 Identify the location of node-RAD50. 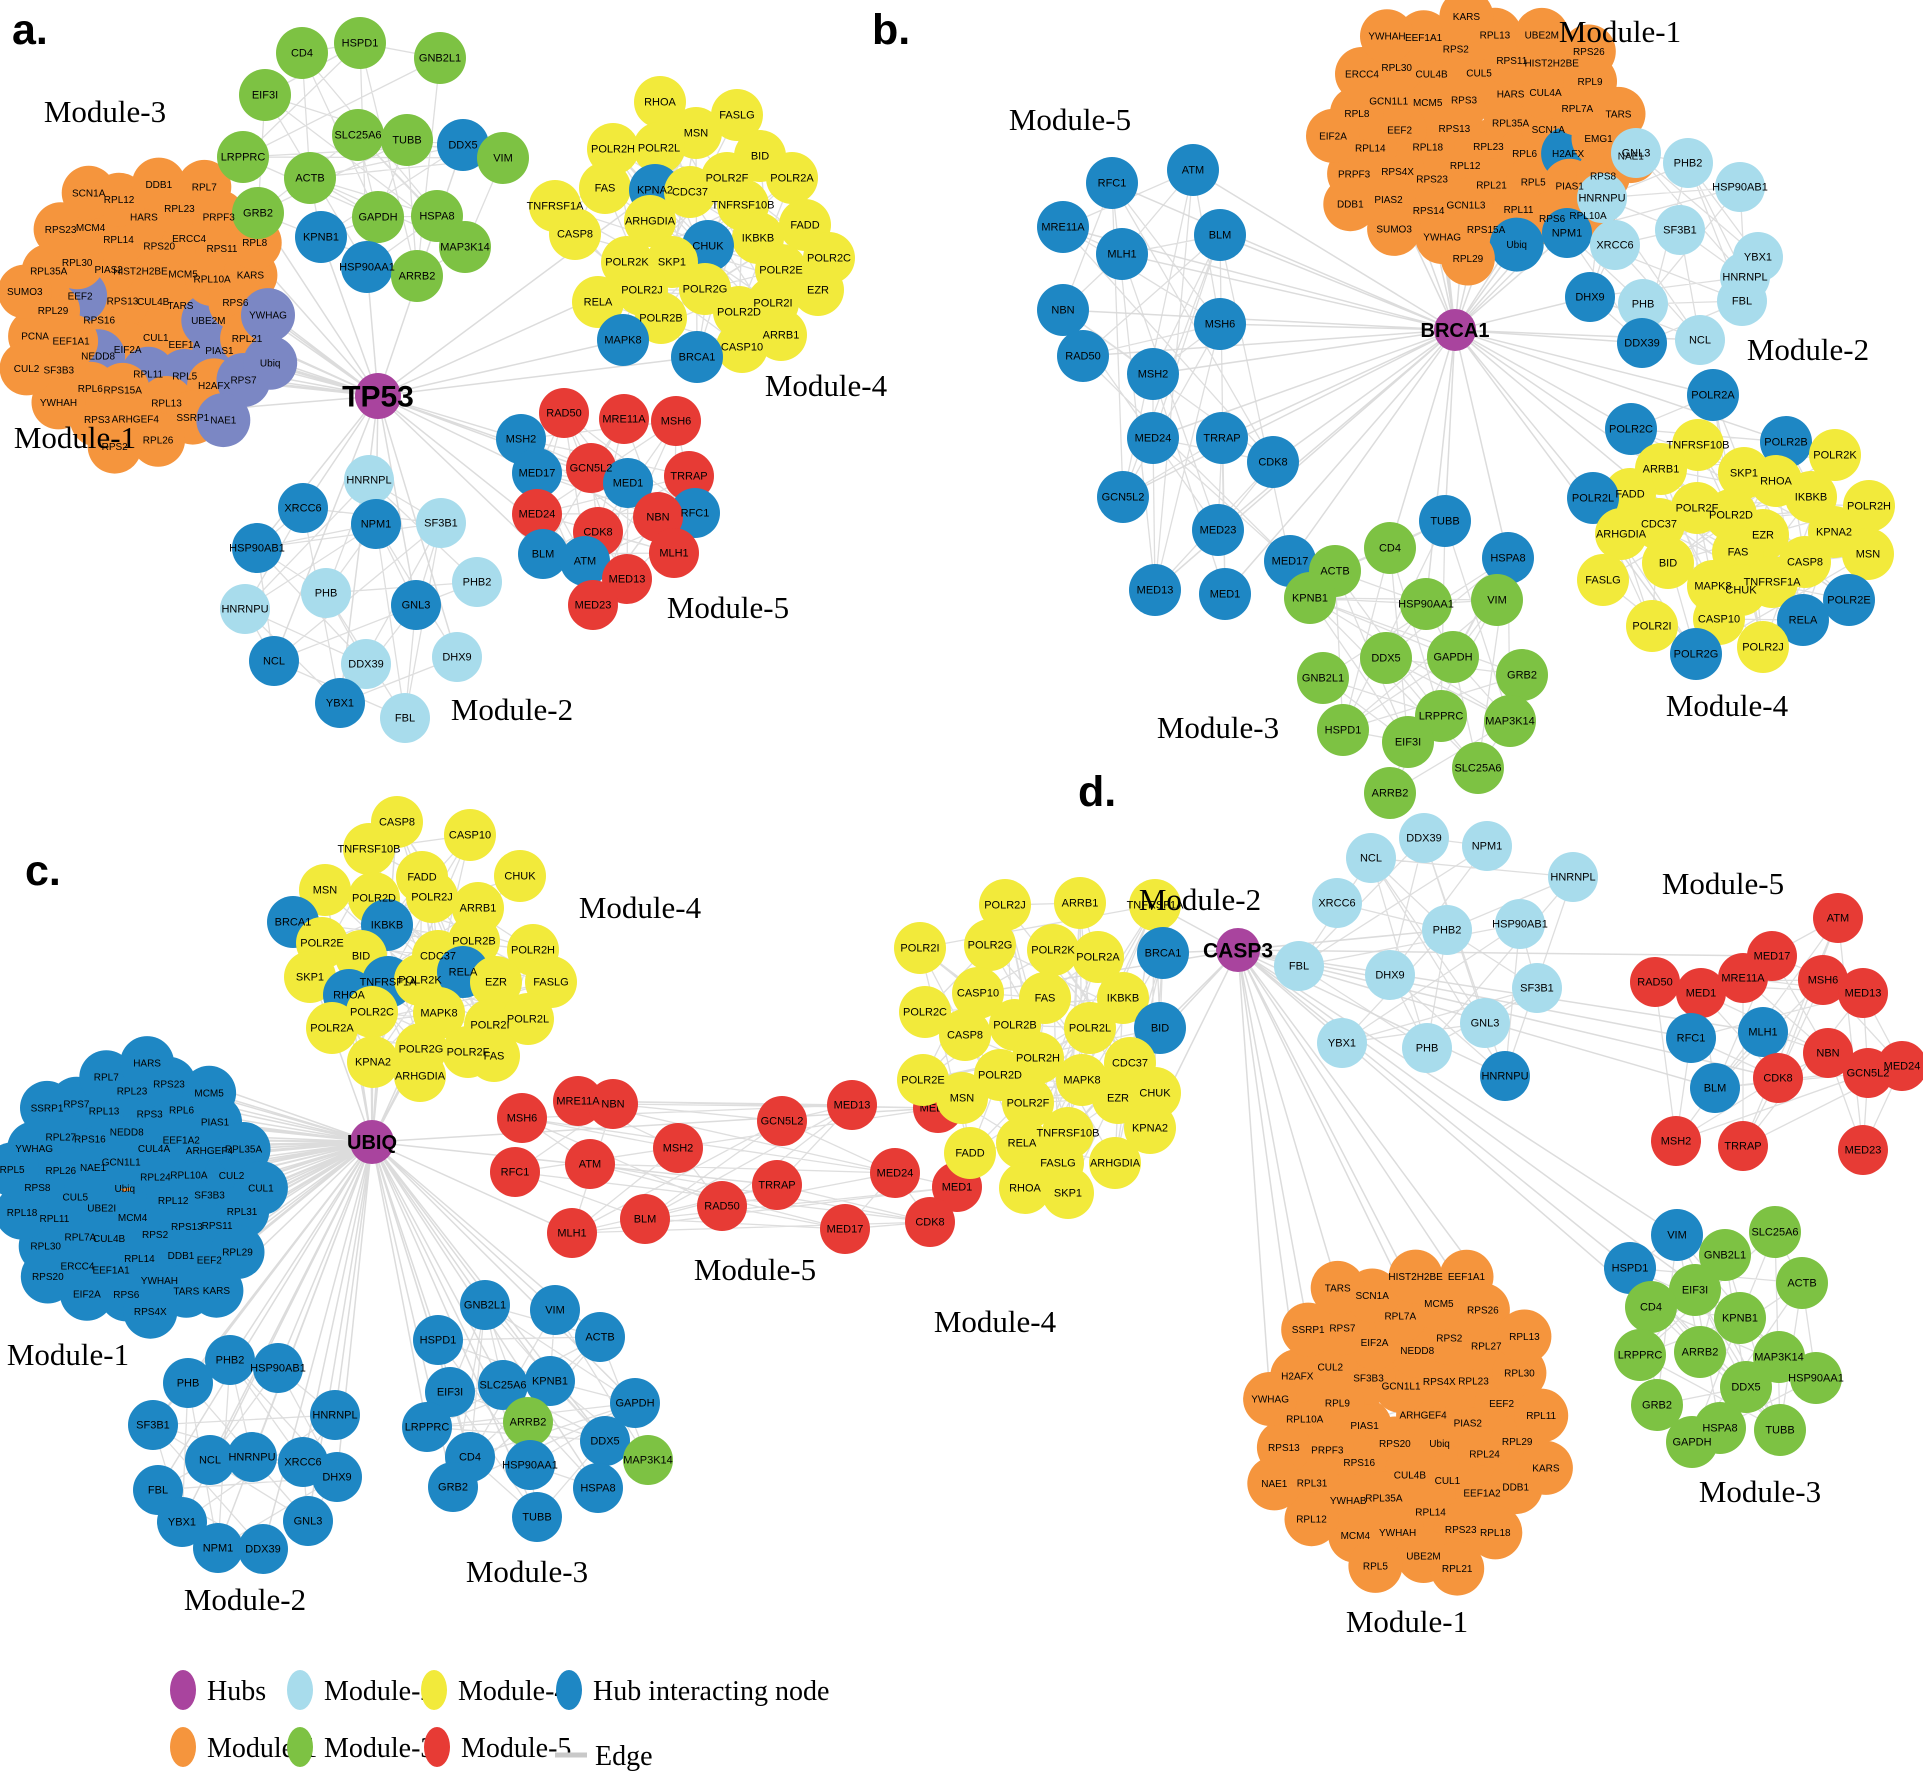
(1655, 982).